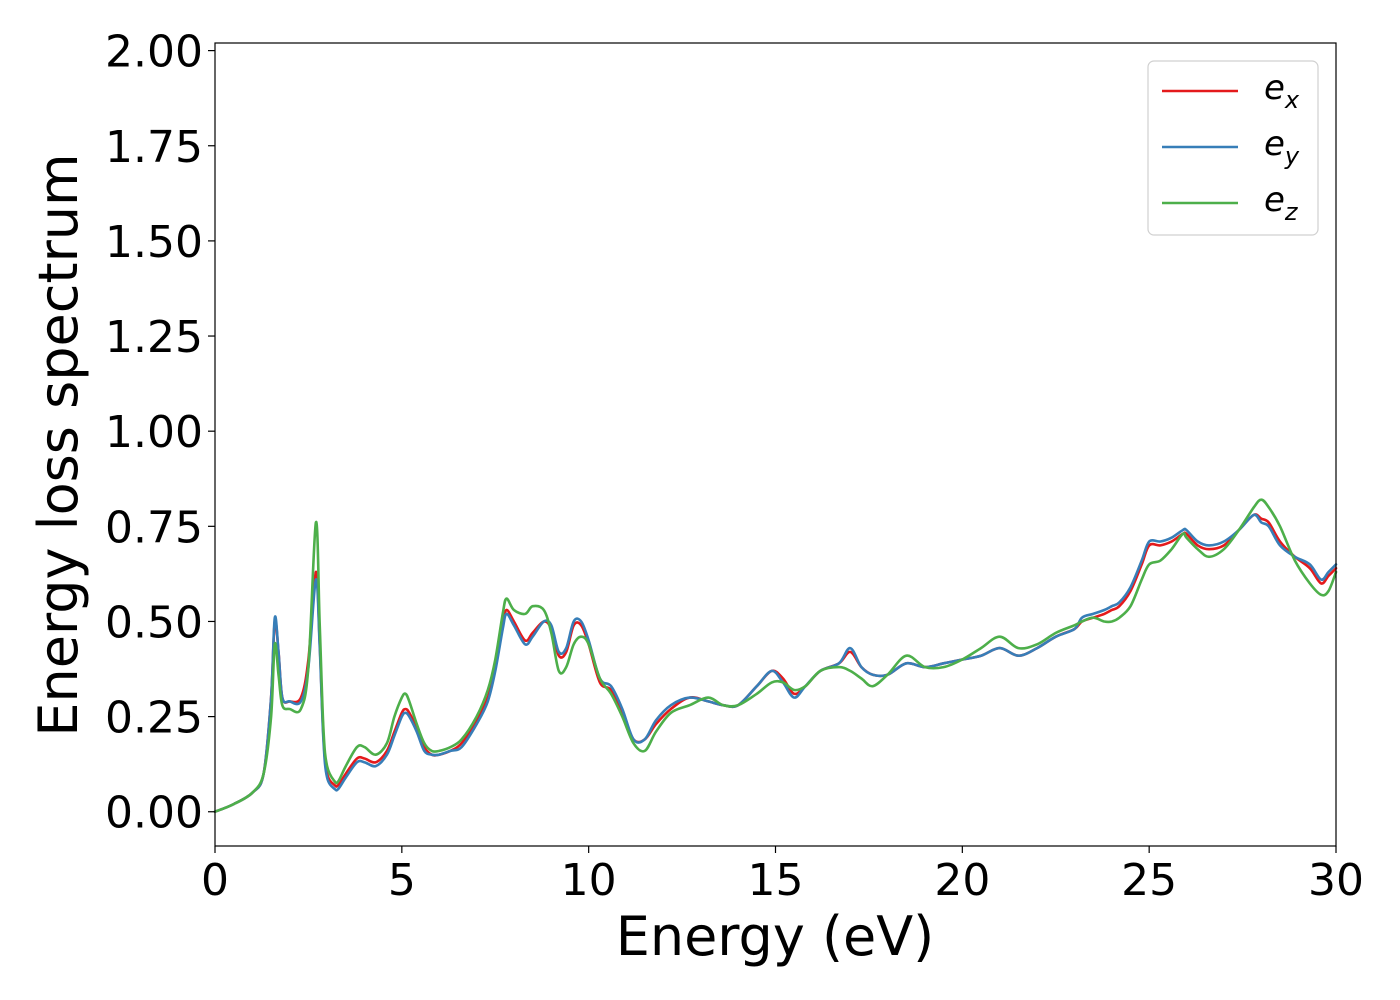 The image size is (1400, 1000). Describe the element at coordinates (215, 880) in the screenshot. I see `x-tick-label: 0` at that location.